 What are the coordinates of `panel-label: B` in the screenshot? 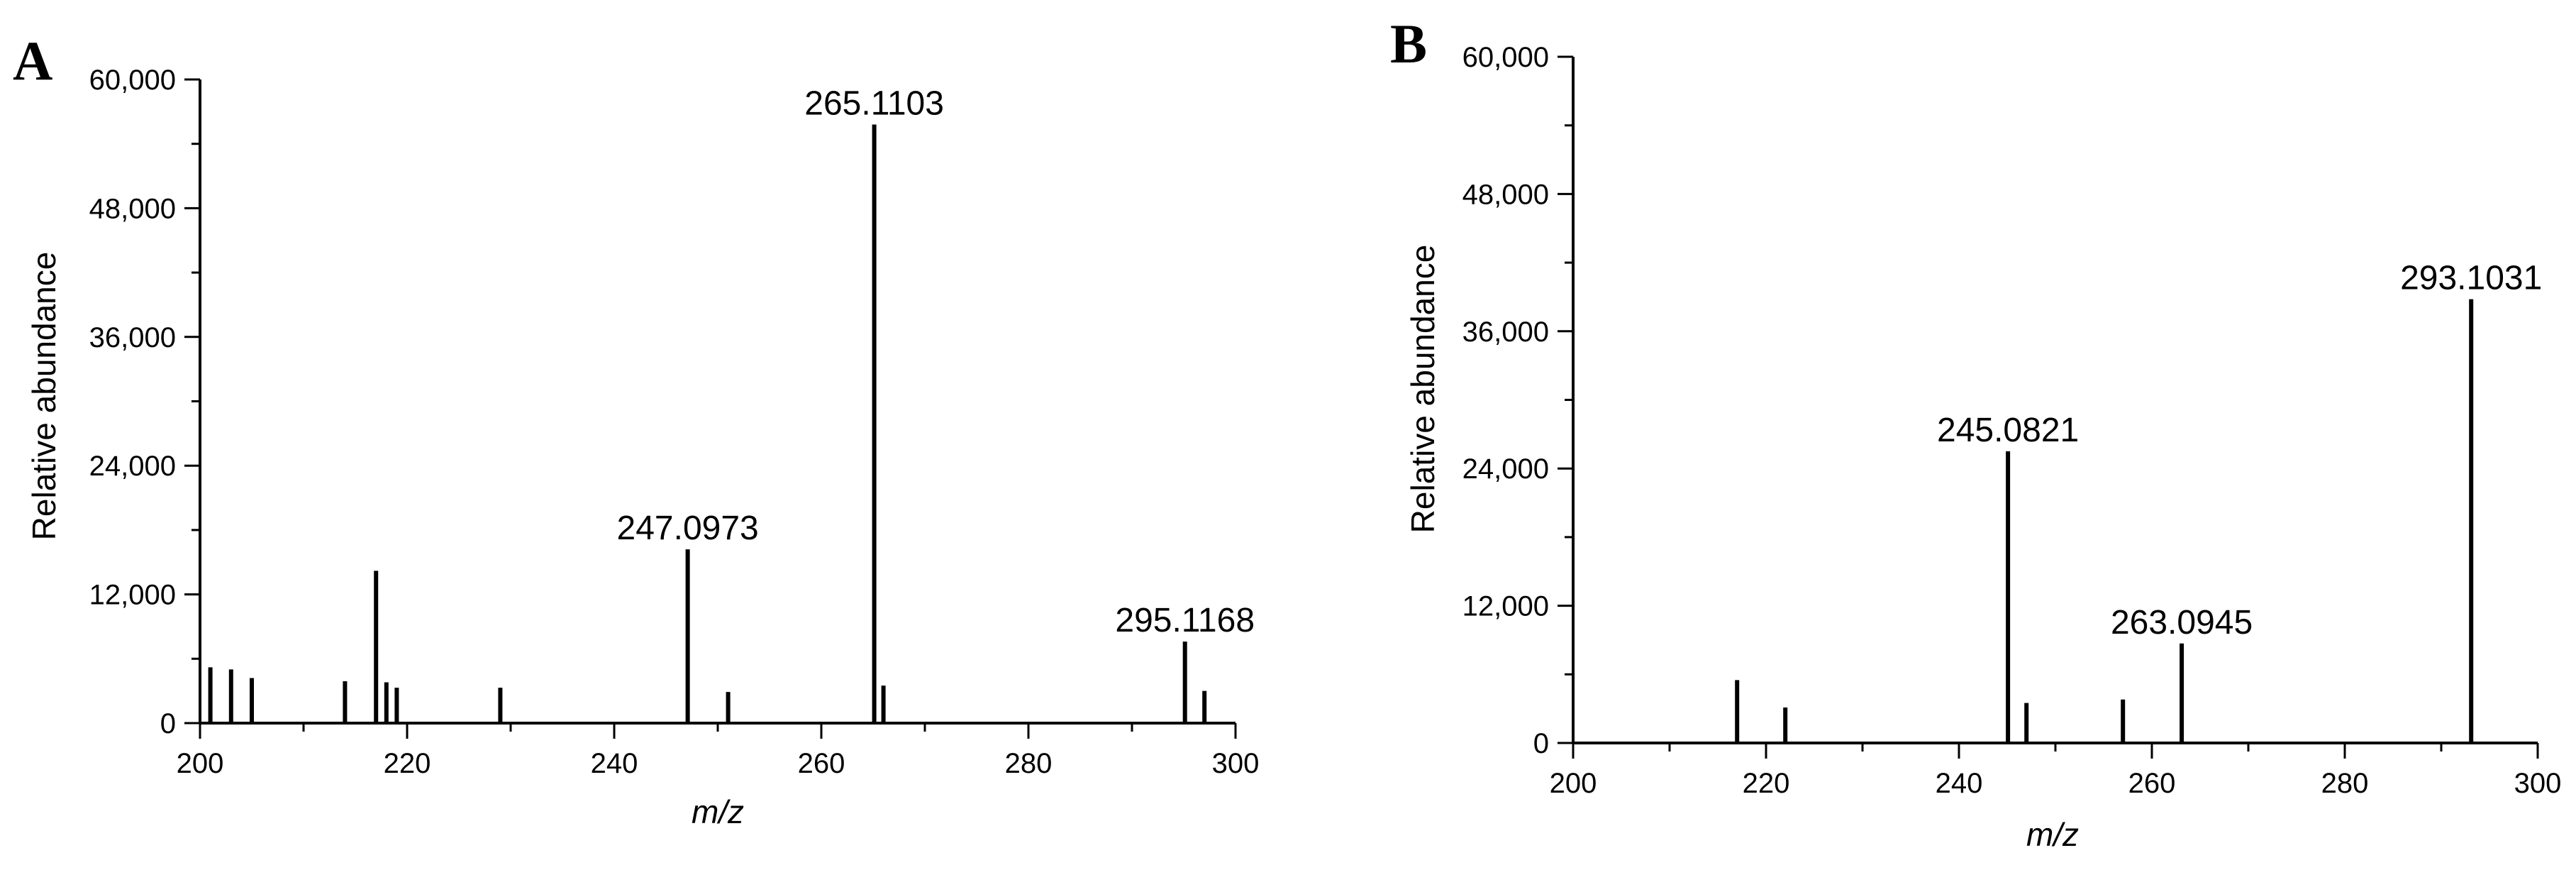 It's located at (1408, 44).